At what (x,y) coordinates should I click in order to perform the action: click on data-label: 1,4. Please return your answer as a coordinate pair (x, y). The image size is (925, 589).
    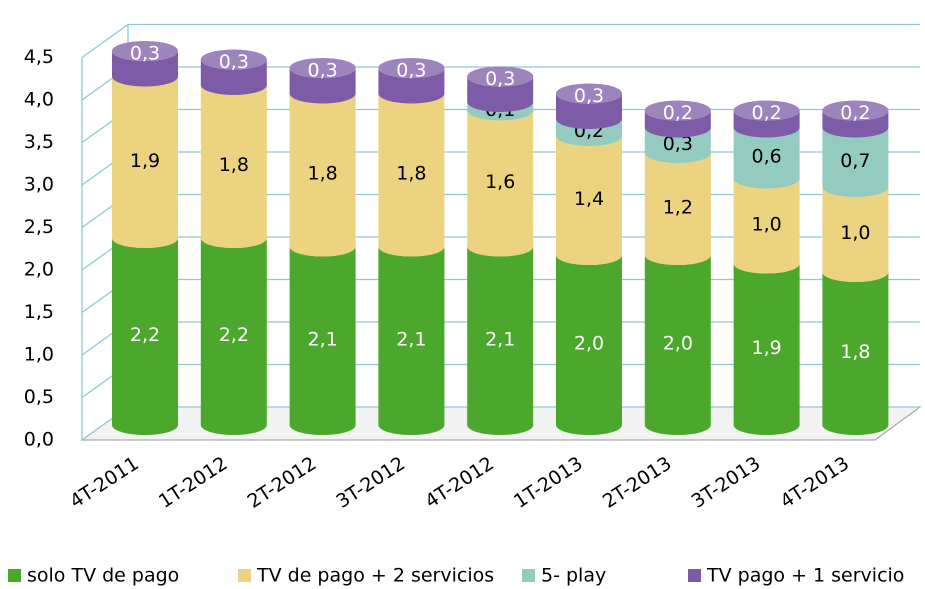
    Looking at the image, I should click on (589, 199).